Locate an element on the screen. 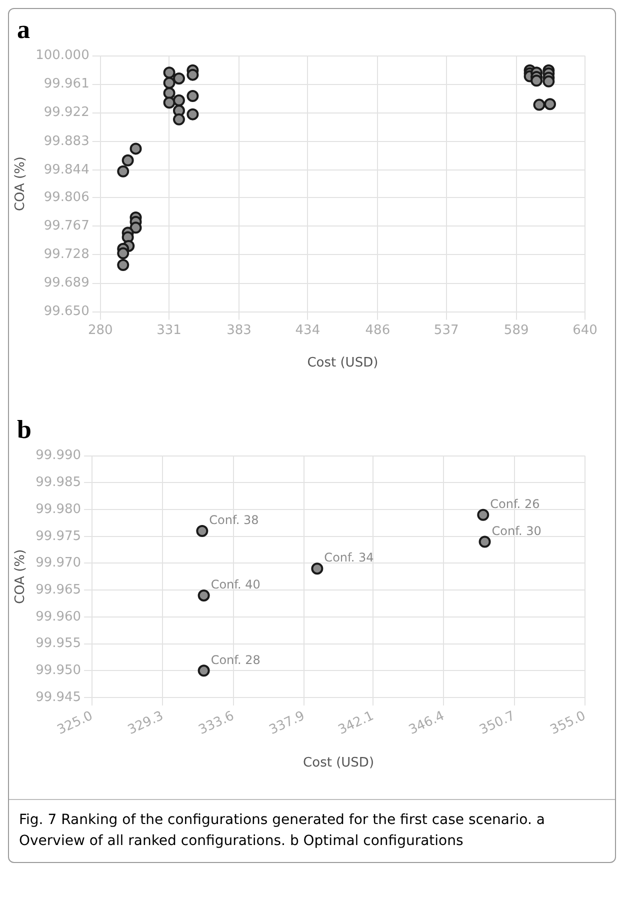 Image resolution: width=624 pixels, height=908 pixels. y-tick-label: 99.728 is located at coordinates (67, 254).